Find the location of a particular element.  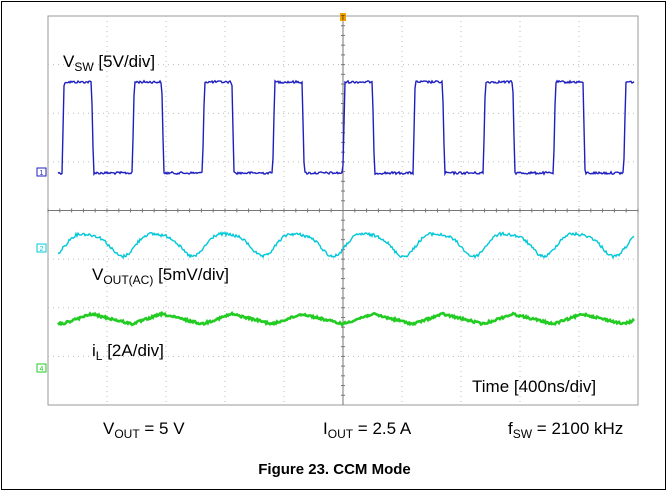

trigger-marker is located at coordinates (343, 17).